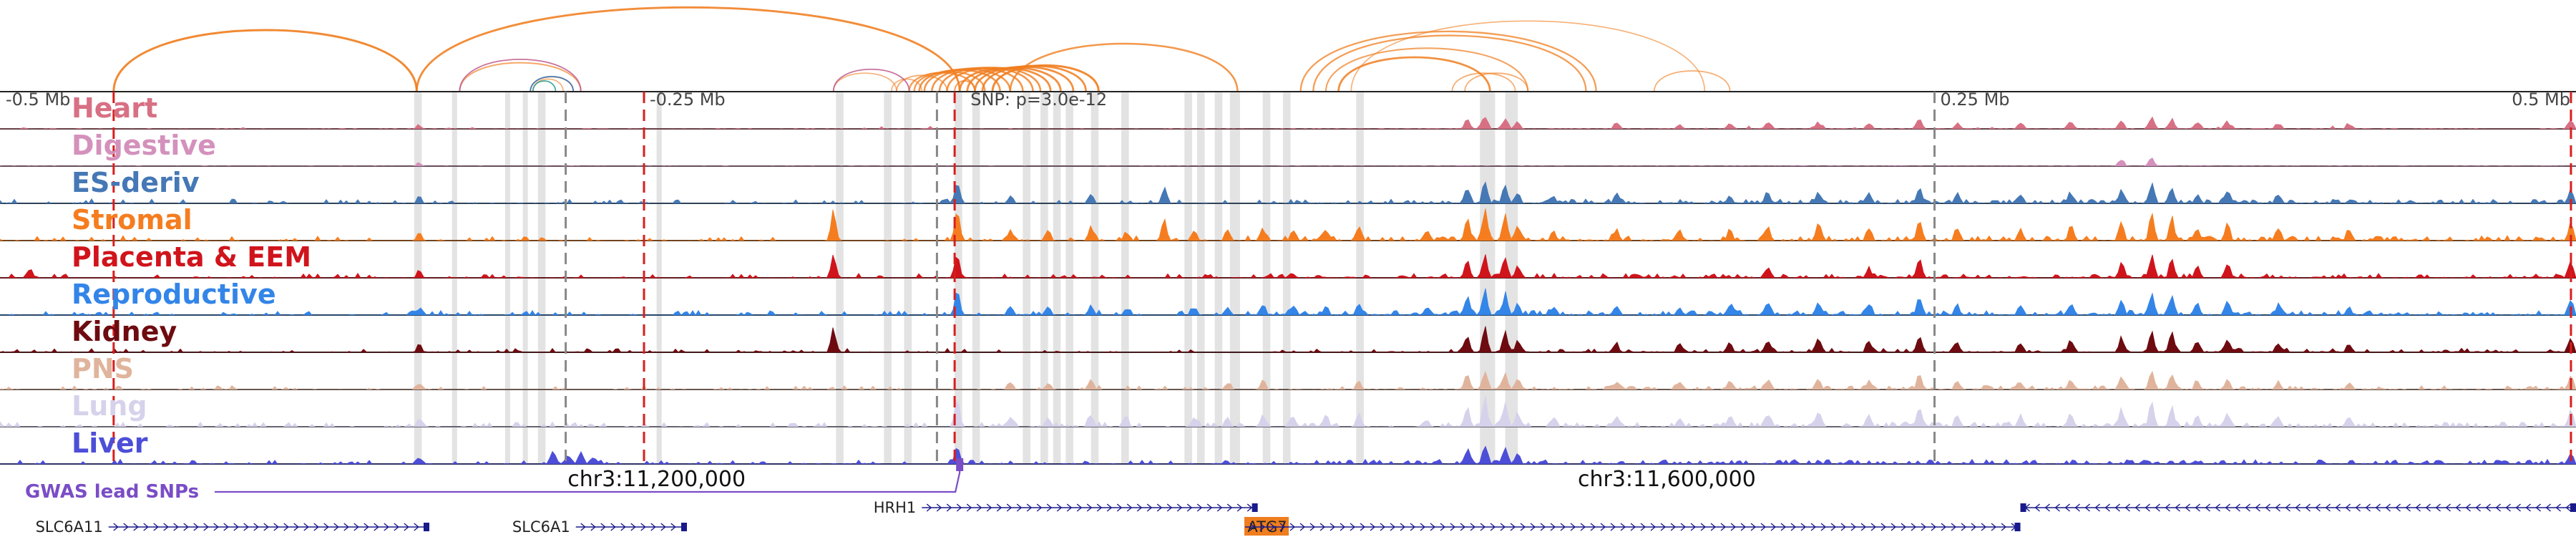 This screenshot has height=537, width=2576. Describe the element at coordinates (110, 443) in the screenshot. I see `track-label: Liver` at that location.